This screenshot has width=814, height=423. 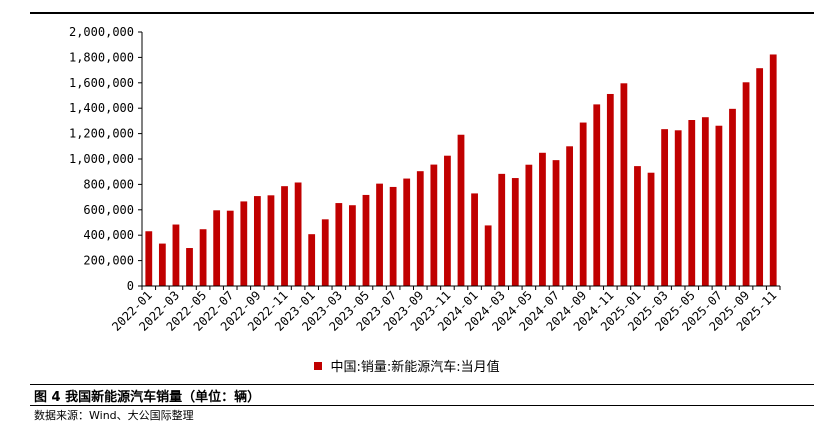 I want to click on y-tick-label: 1,800,000, so click(x=101, y=57).